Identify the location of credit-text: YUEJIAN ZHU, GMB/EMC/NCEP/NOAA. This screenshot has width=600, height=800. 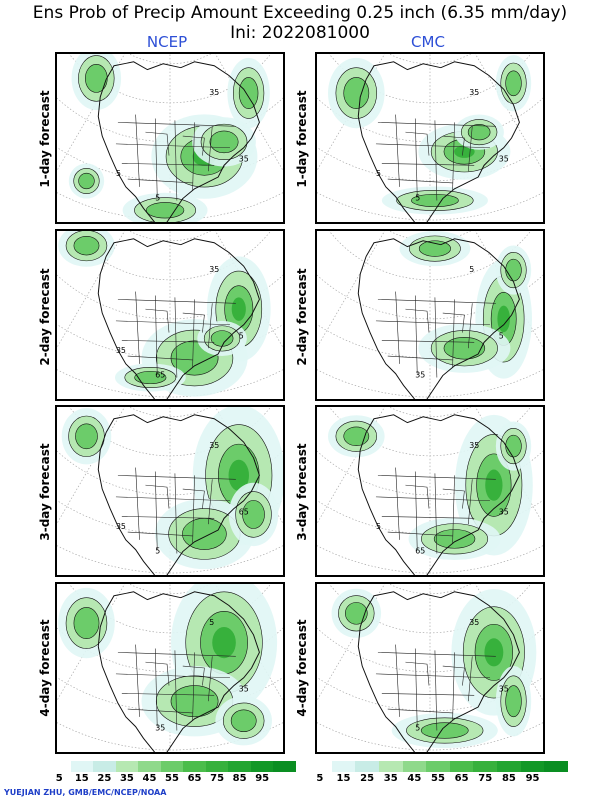
(85, 792).